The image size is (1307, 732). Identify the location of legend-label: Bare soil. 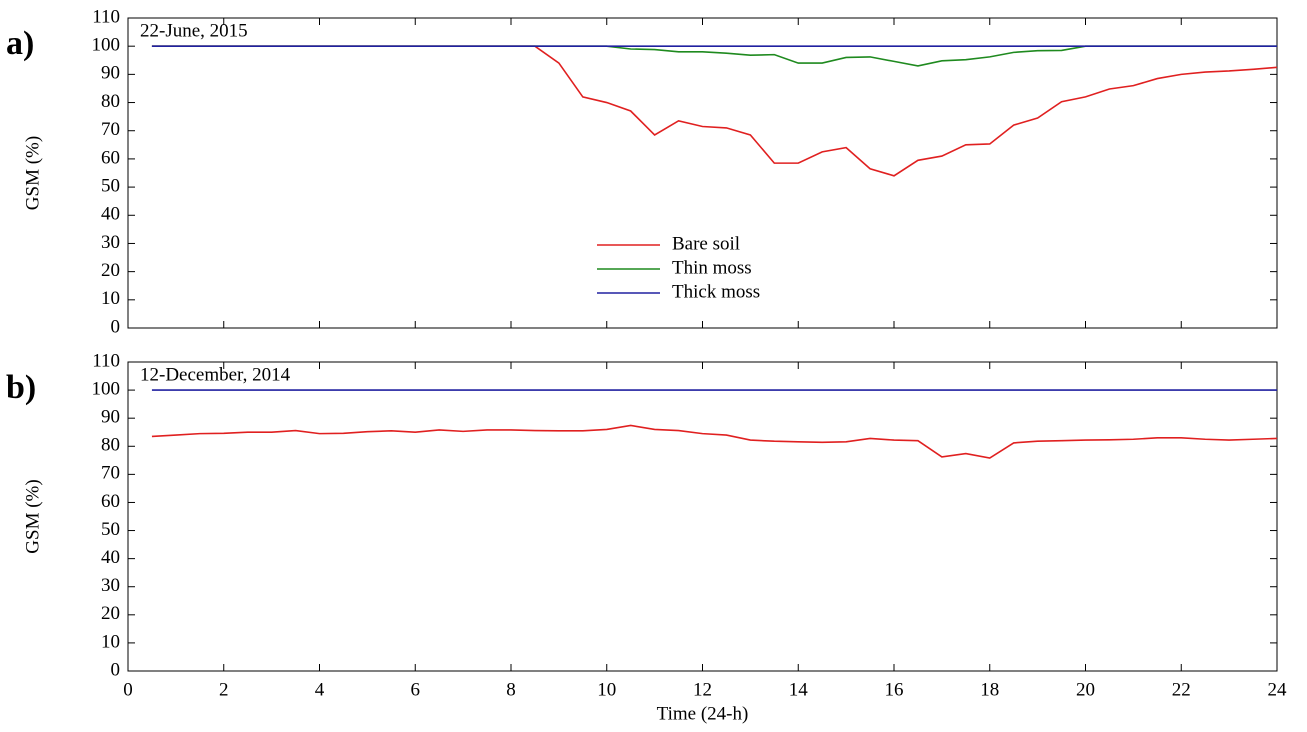
(706, 243).